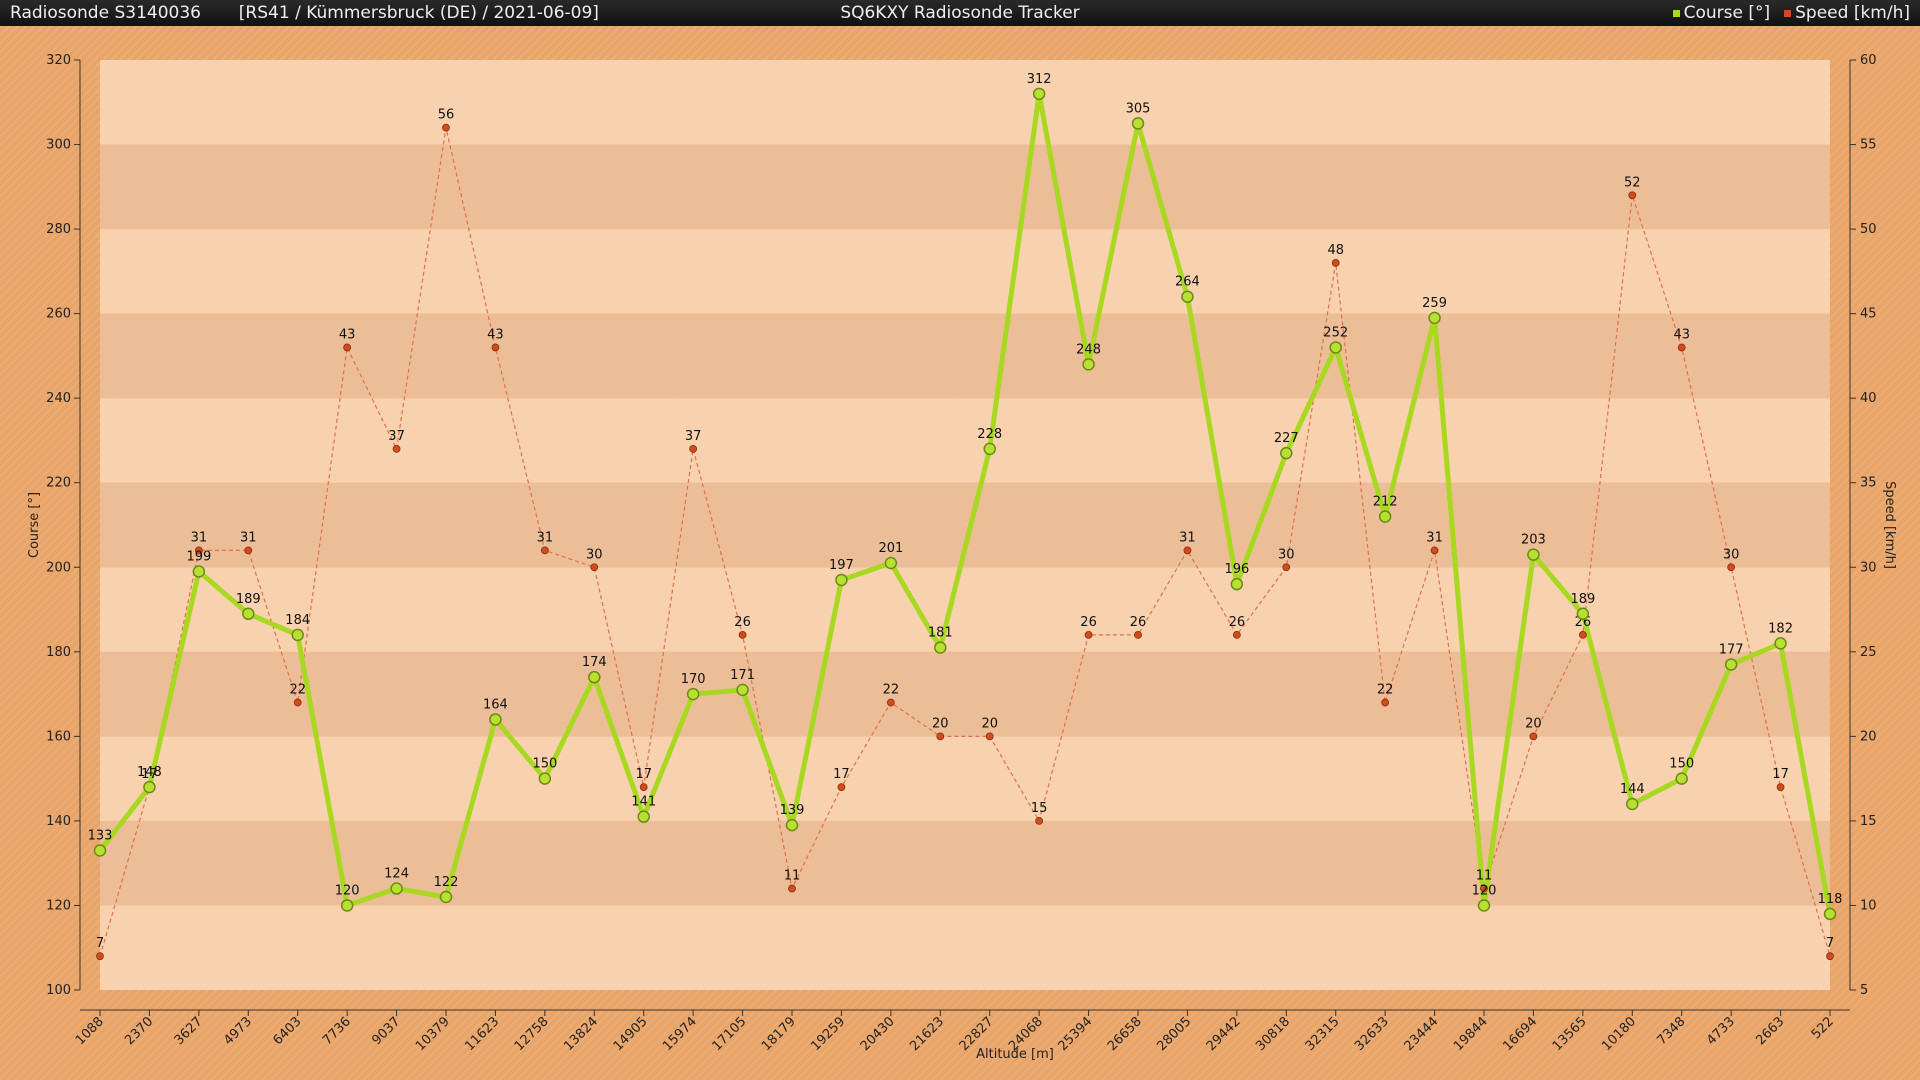 Image resolution: width=1920 pixels, height=1080 pixels. I want to click on right-tick-label: 55, so click(1868, 145).